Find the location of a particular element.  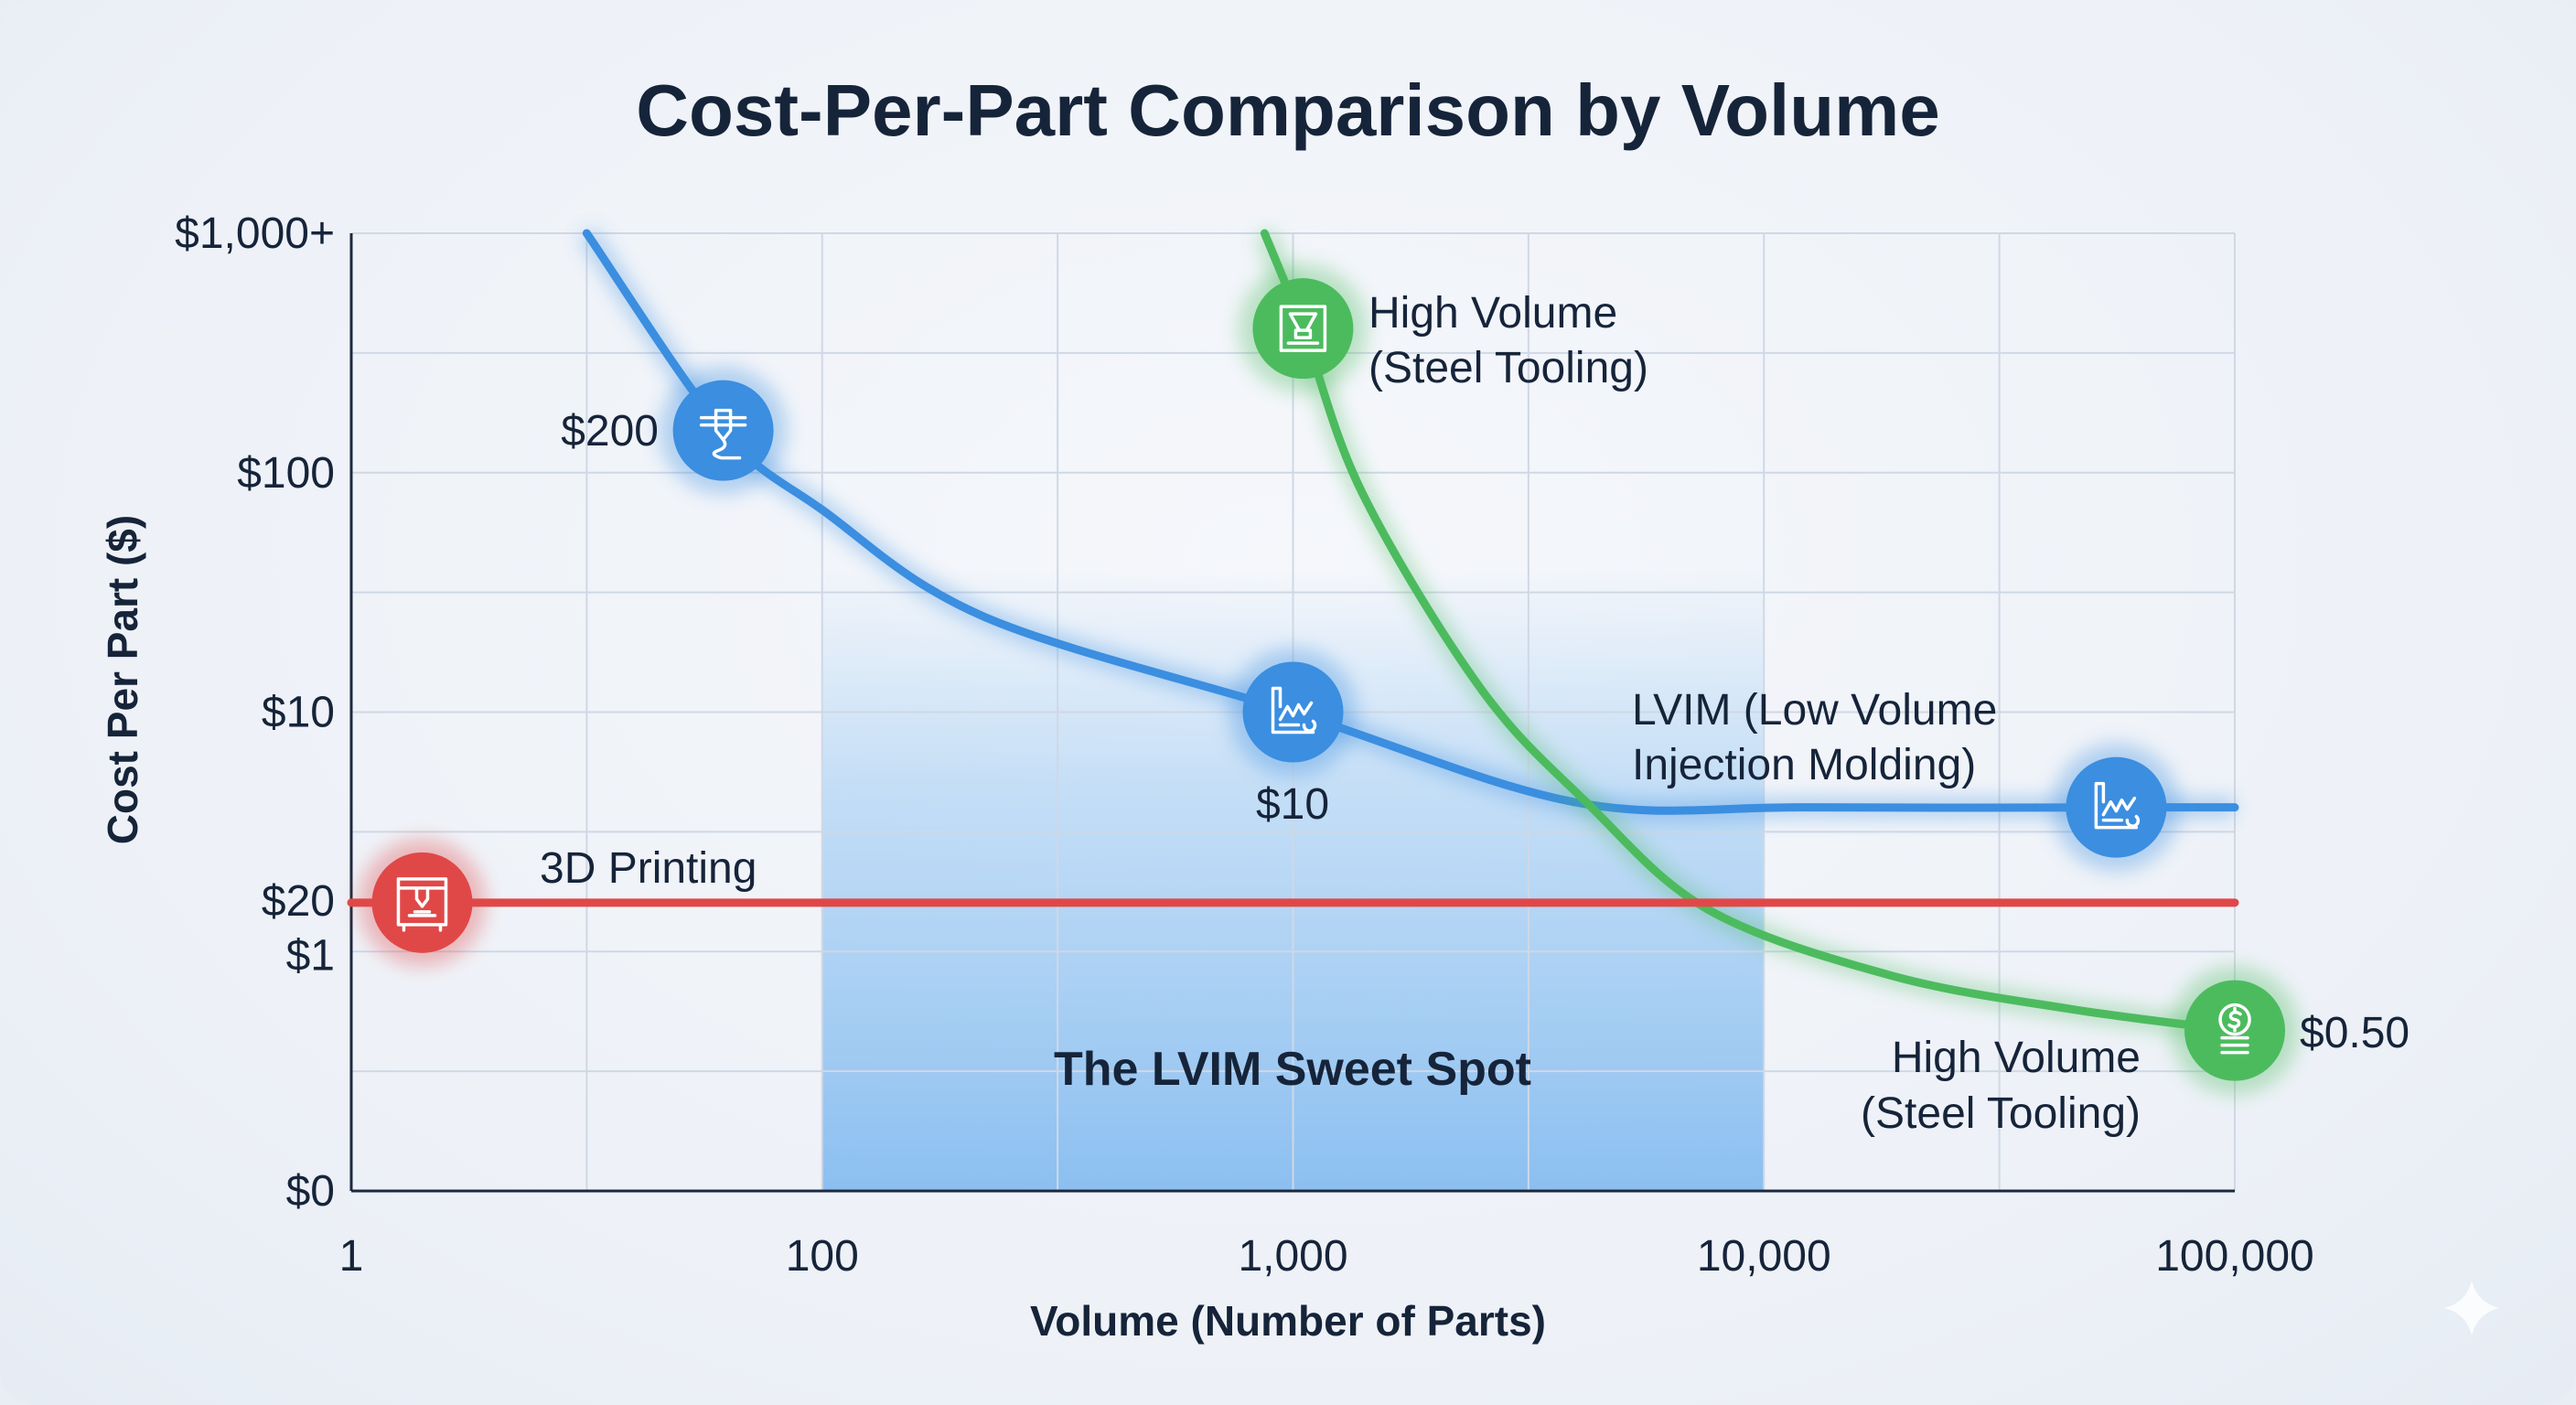

3d-printer-nozzle-icon is located at coordinates (723, 434).